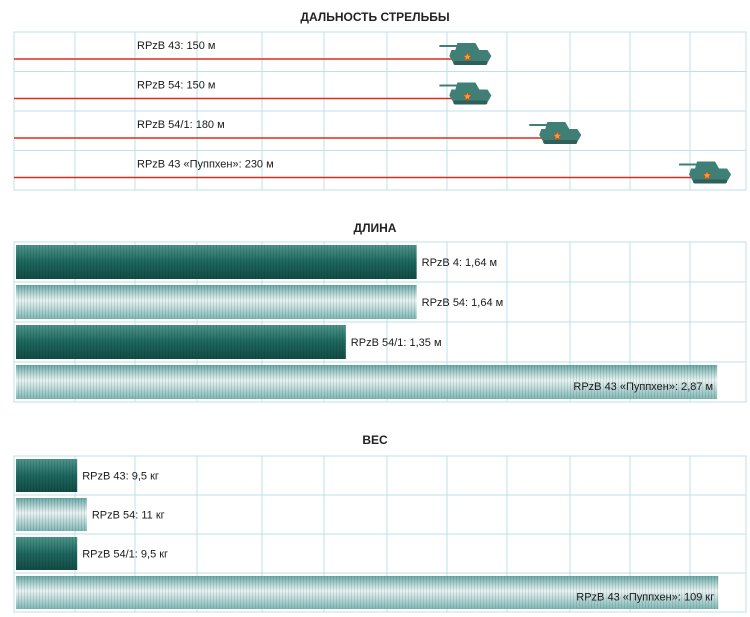 This screenshot has height=617, width=750. I want to click on range-label: RPzB 43: 150 м, so click(176, 46).